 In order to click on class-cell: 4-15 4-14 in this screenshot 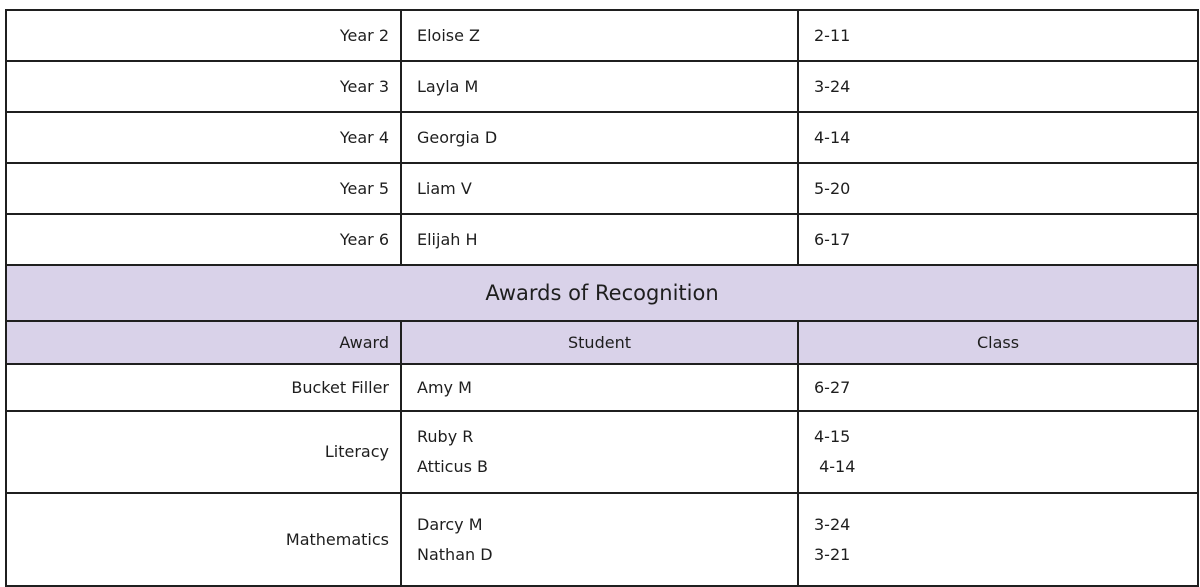, I will do `click(998, 452)`.